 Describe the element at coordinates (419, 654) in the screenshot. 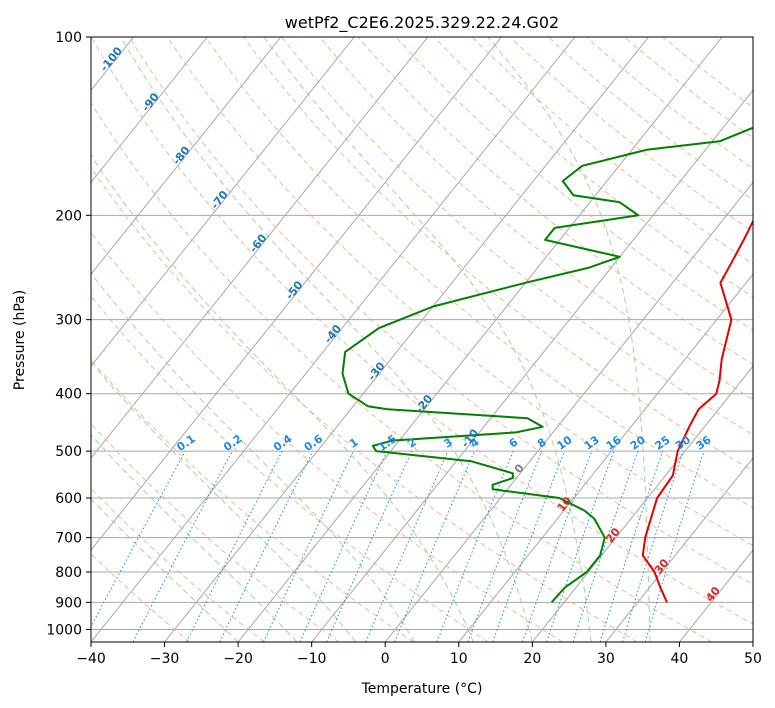

I see `x-axis-ticks: −40 −30 −20 −10 0 10 20 30 40 50` at that location.